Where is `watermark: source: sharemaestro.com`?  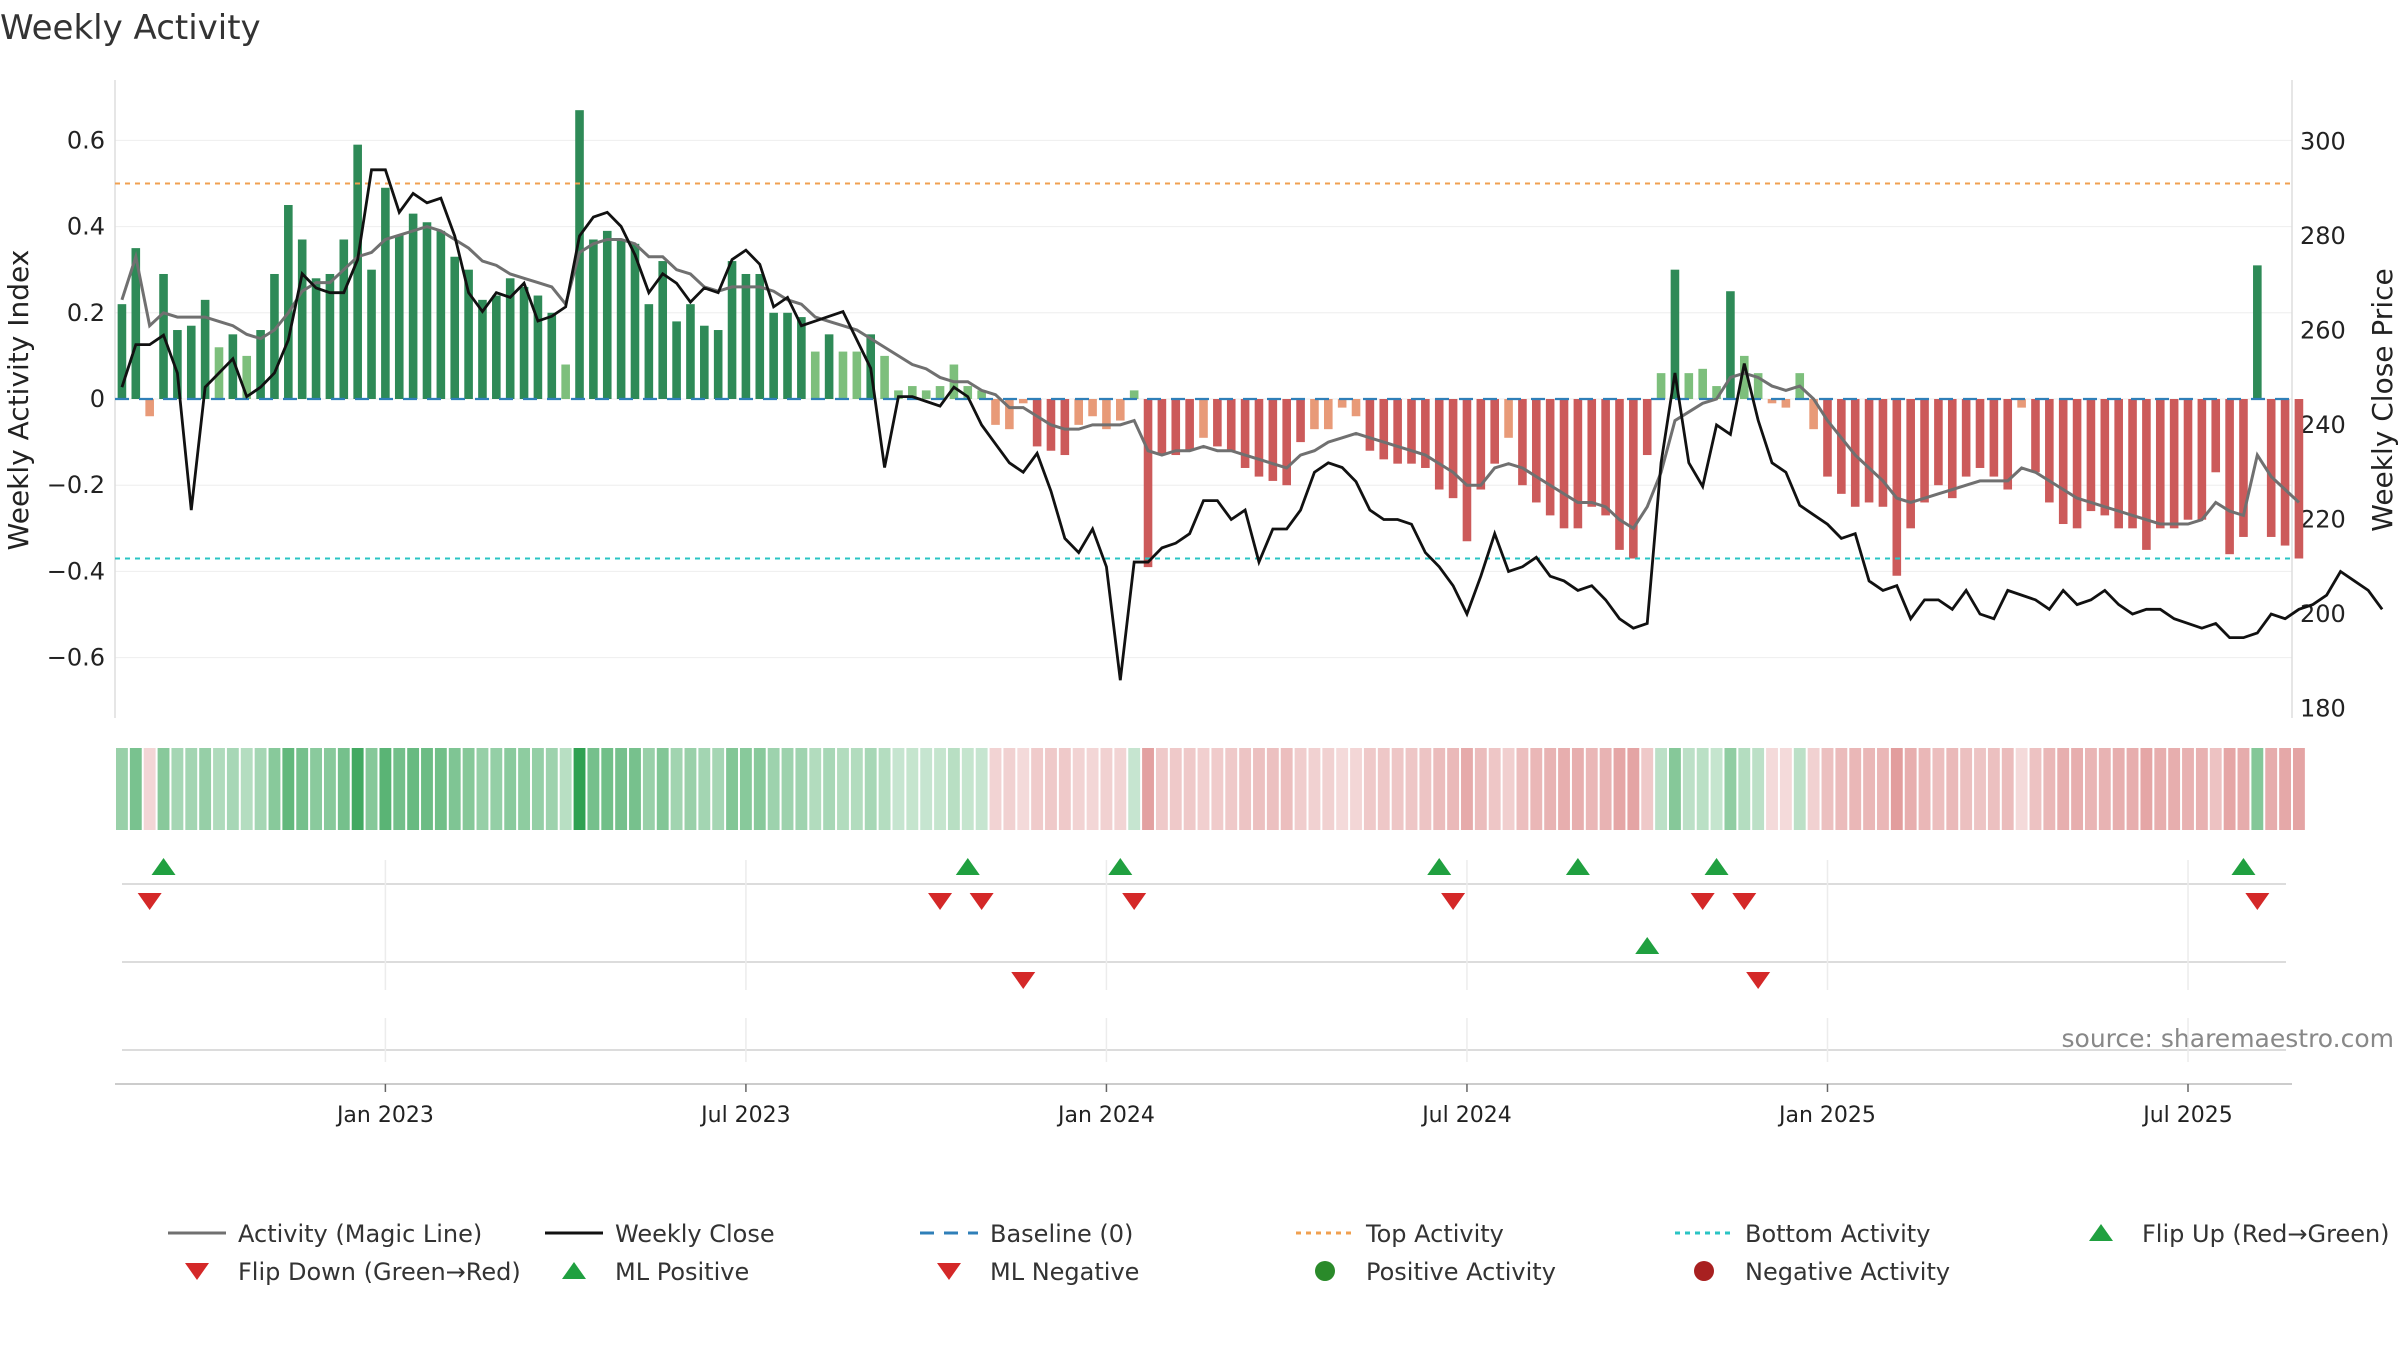 watermark: source: sharemaestro.com is located at coordinates (2228, 1038).